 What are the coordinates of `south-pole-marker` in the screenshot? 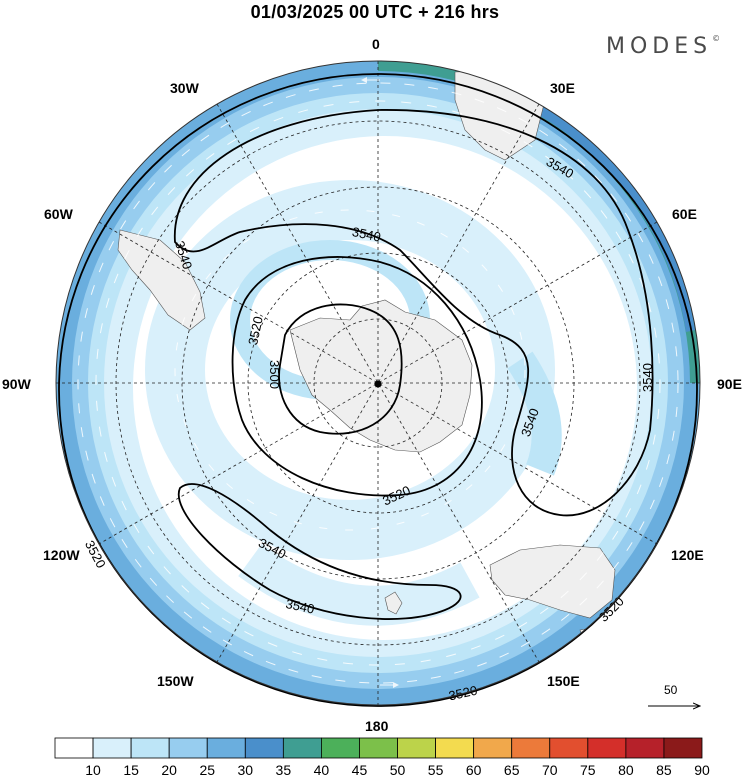 It's located at (378, 384).